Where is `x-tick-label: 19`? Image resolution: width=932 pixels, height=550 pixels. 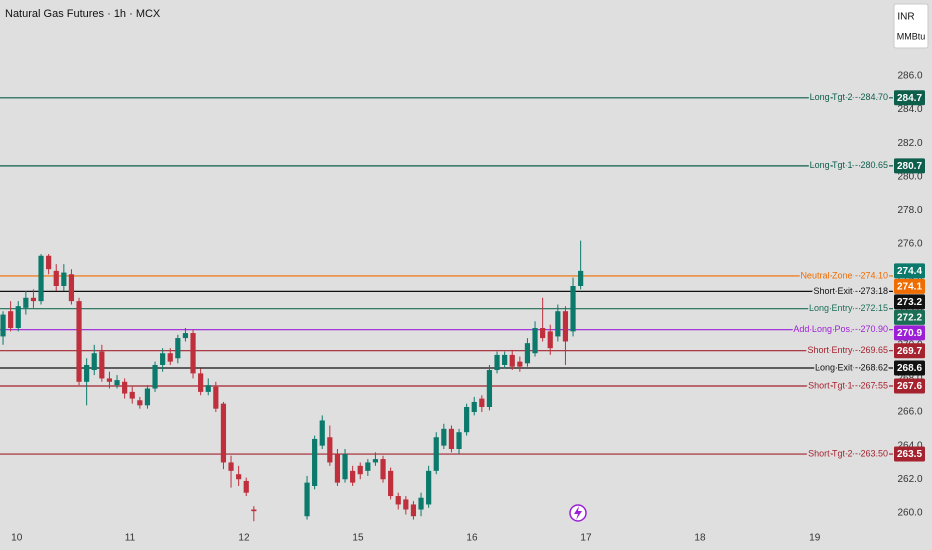 x-tick-label: 19 is located at coordinates (815, 538).